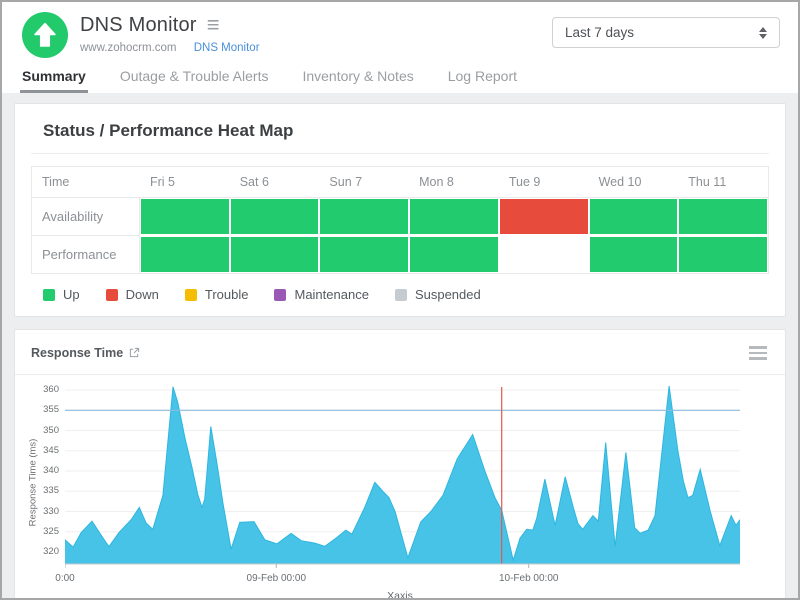 This screenshot has height=600, width=800. I want to click on legend-swatch-trouble, so click(190, 294).